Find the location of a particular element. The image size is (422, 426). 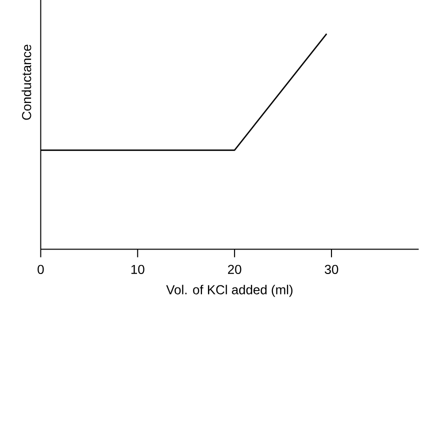

x-tick-label: 0 is located at coordinates (41, 269).